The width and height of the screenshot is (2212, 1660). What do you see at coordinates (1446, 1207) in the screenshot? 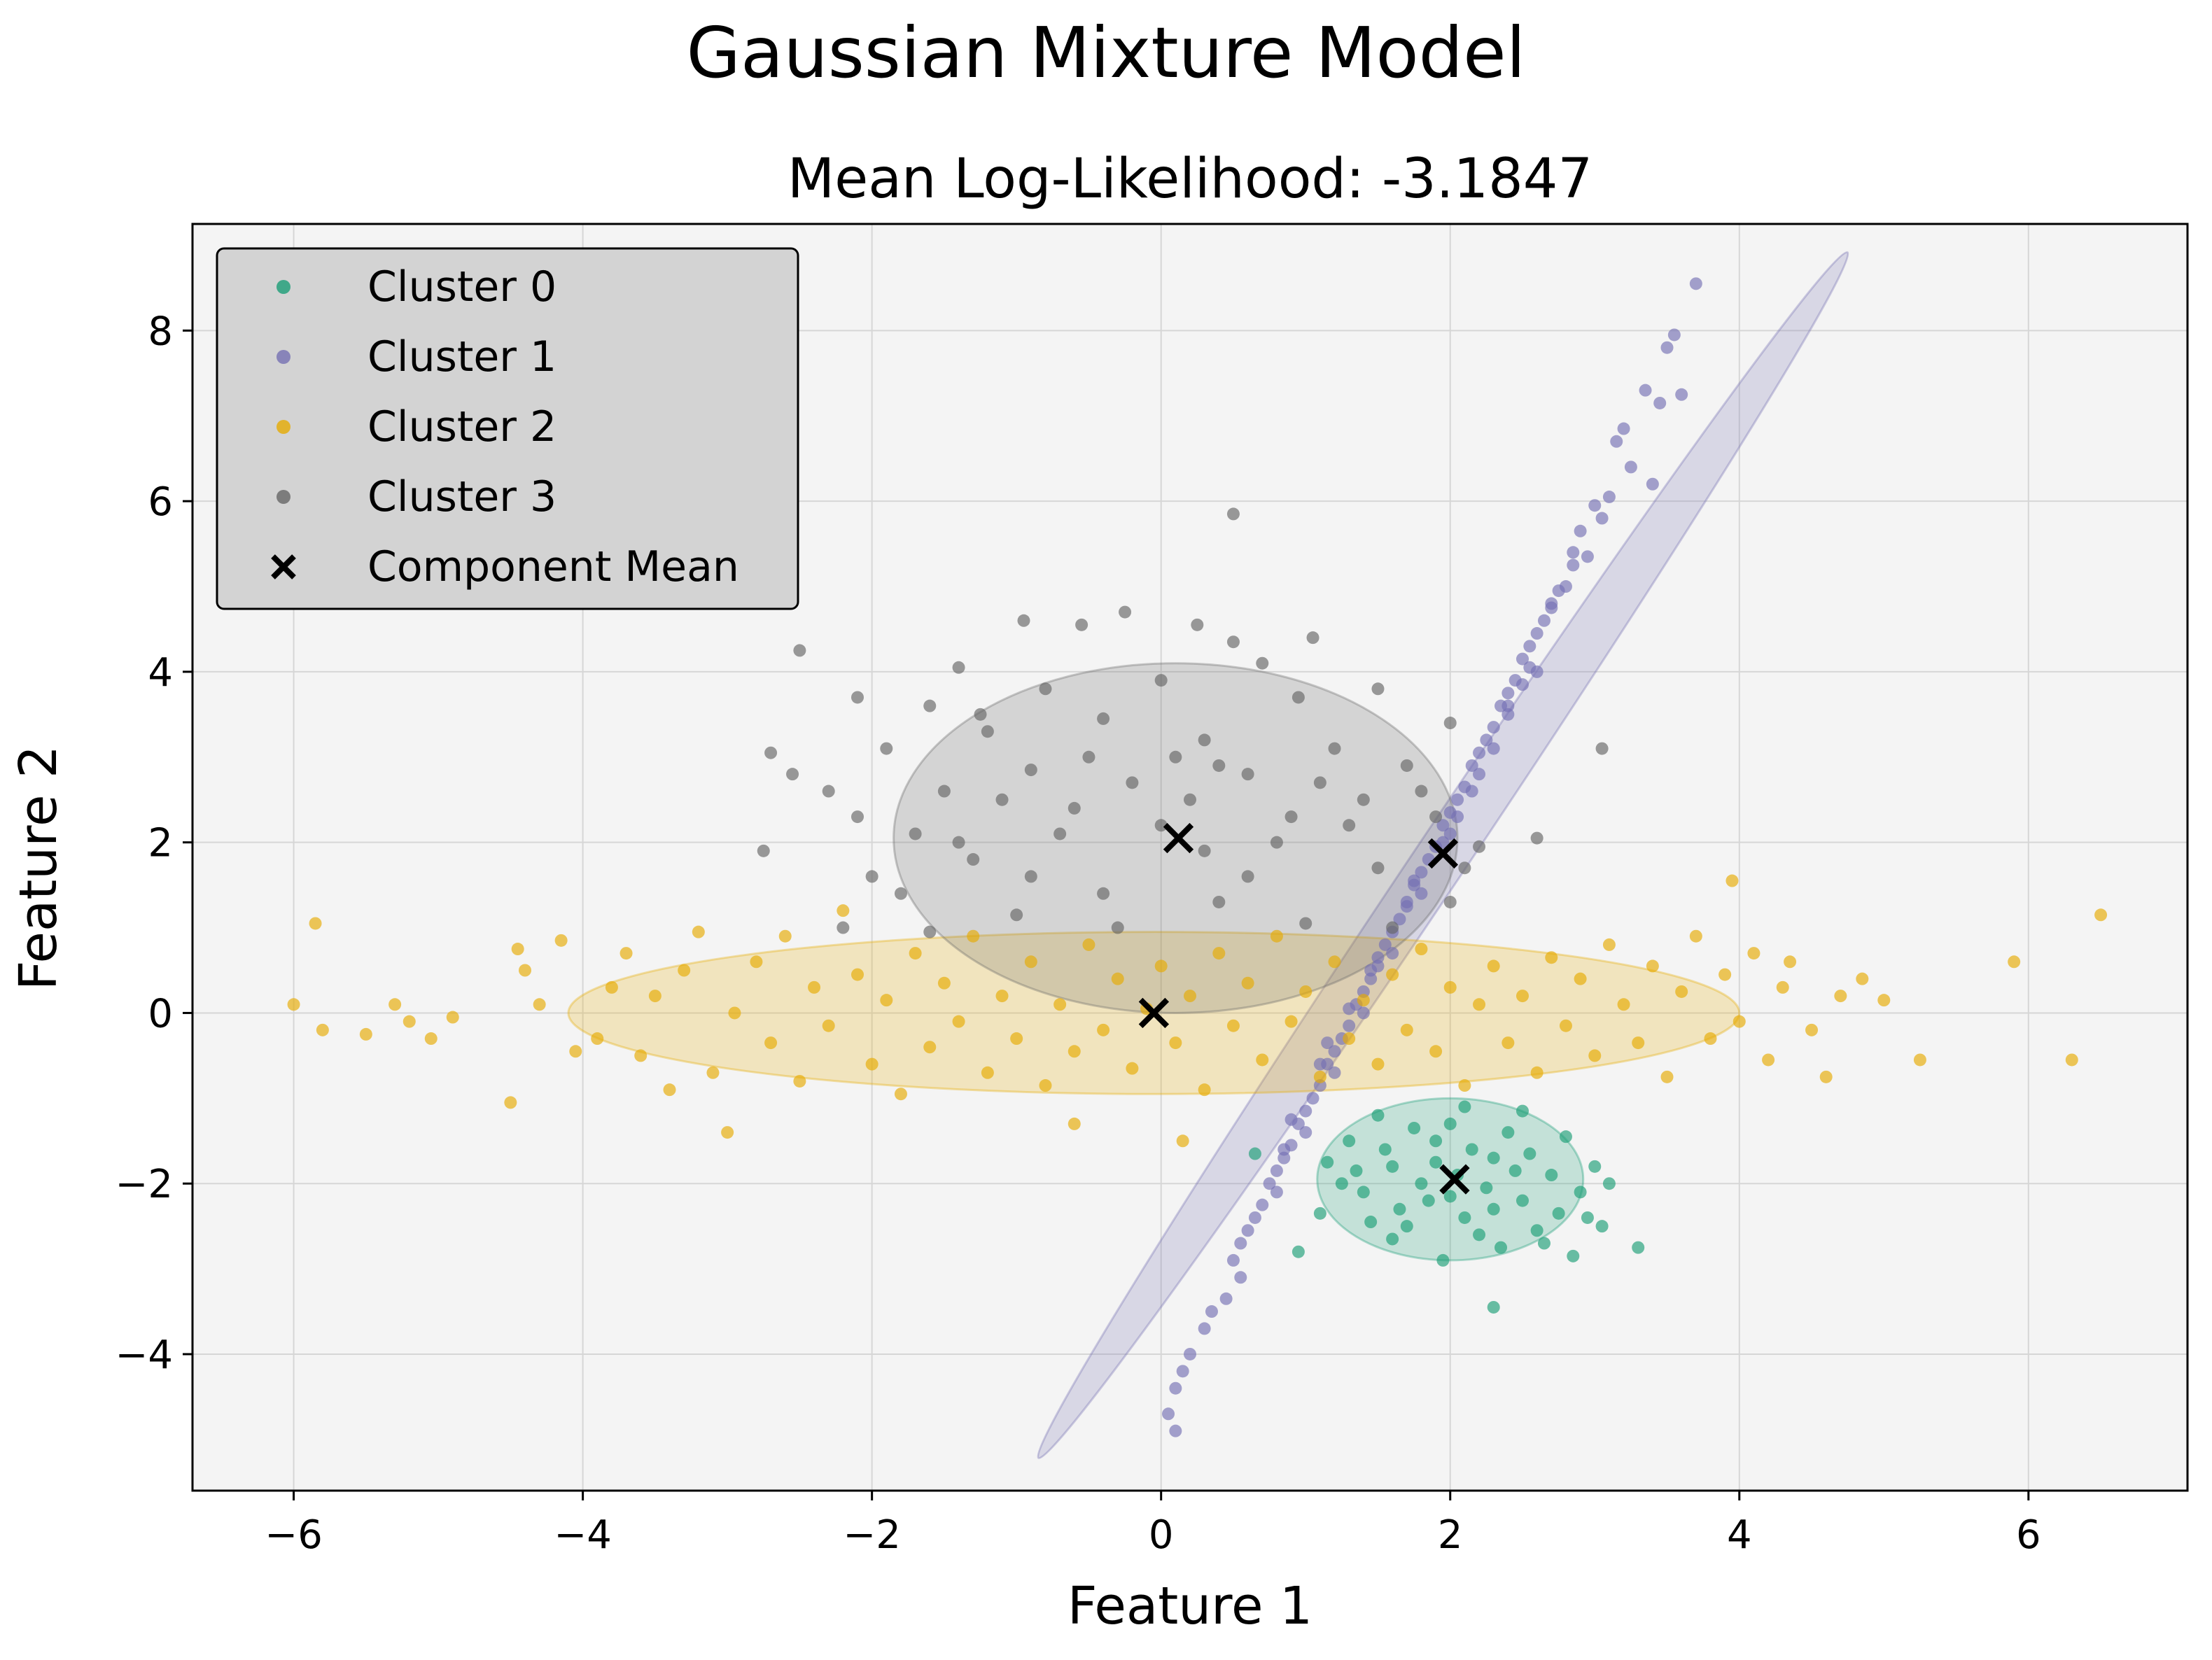
I see `cluster-0-points` at bounding box center [1446, 1207].